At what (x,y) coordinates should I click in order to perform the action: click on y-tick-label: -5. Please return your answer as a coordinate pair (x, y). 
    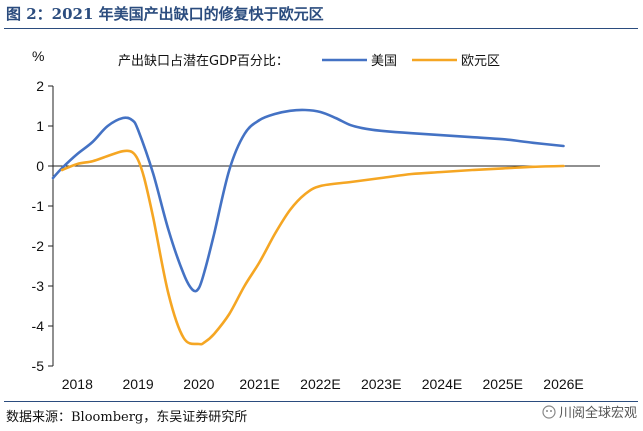
    Looking at the image, I should click on (38, 366).